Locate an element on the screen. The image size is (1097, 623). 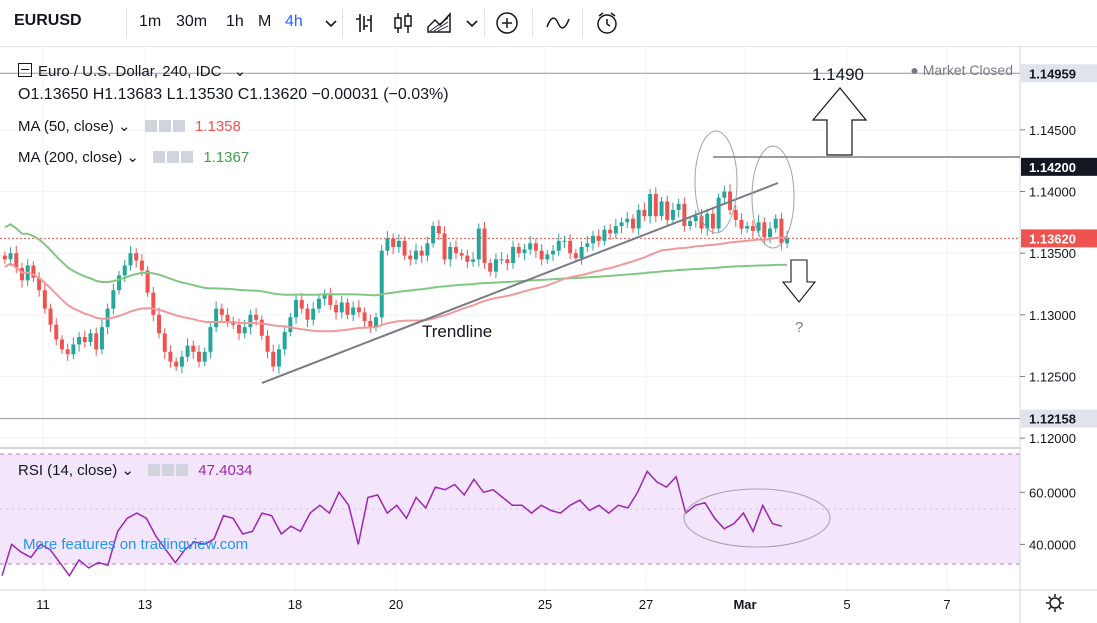
rsi-label: RSI (14, close) is located at coordinates (68, 470).